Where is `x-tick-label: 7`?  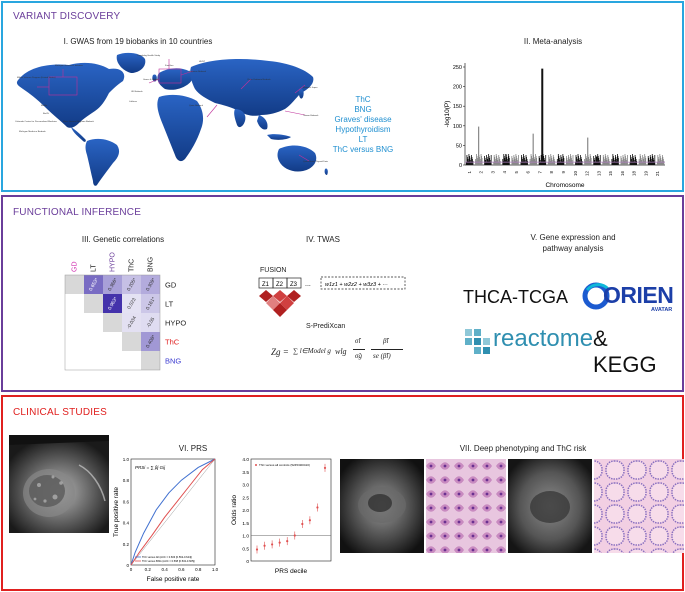
x-tick-label: 7 is located at coordinates (539, 172).